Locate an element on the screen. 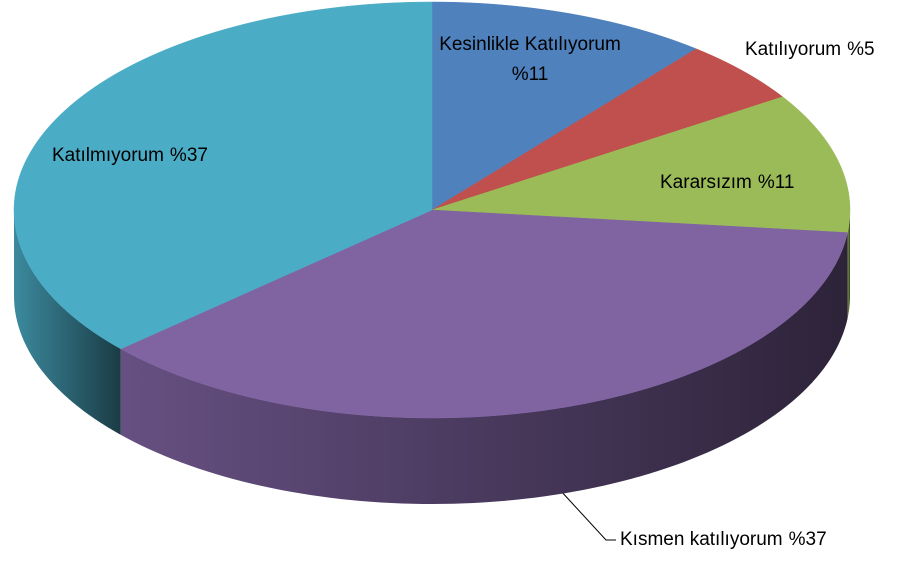 Image resolution: width=914 pixels, height=561 pixels. data-label: Kararsızım %11 is located at coordinates (727, 182).